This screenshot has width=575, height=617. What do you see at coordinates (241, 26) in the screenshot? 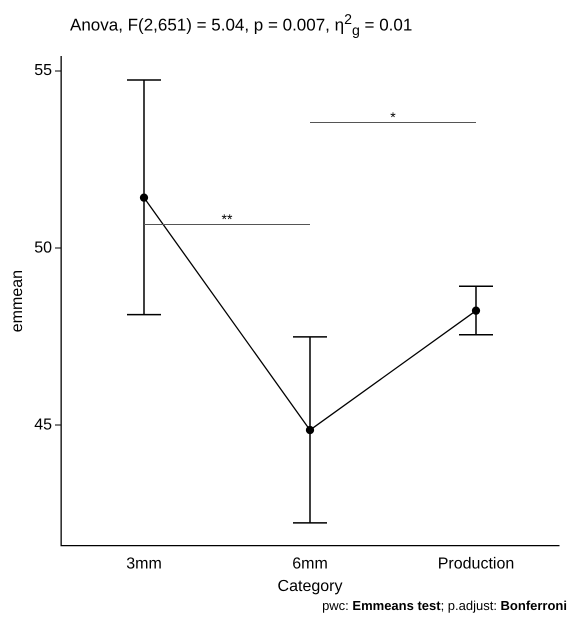
I see `chart-title: Anova, F(2,651) = 5.04, p = 0.007, η$^{2}$$_{g}$ = 0.01` at bounding box center [241, 26].